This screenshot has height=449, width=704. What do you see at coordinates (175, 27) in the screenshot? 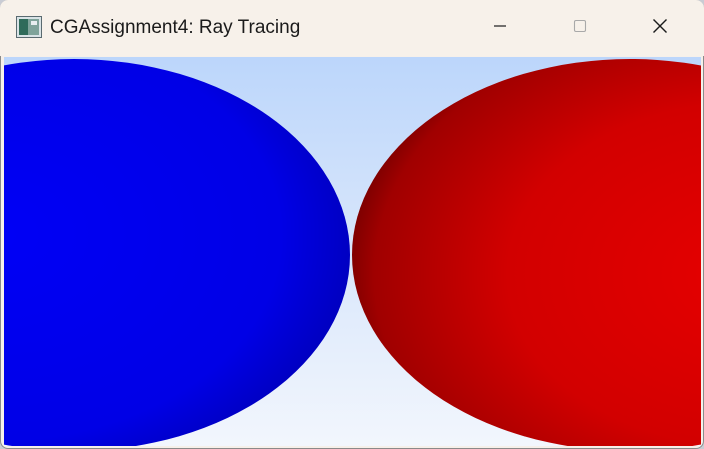
I see `window-title: CGAssignment4: Ray Tracing` at bounding box center [175, 27].